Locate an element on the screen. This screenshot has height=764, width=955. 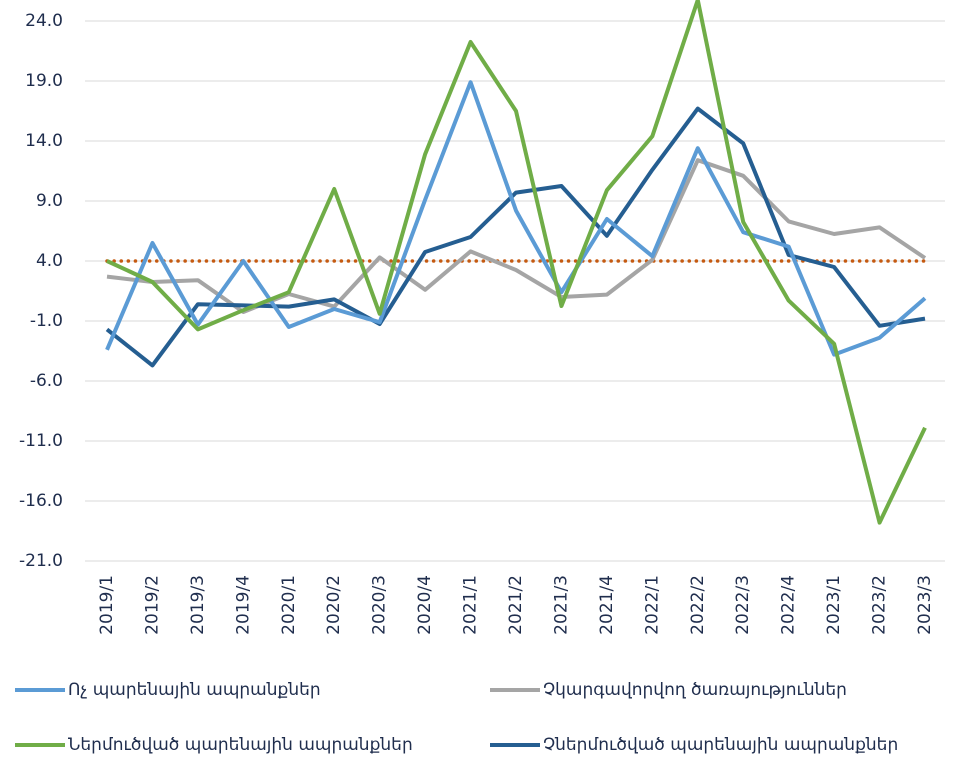
x-tick-label: 2022/3 is located at coordinates (743, 605).